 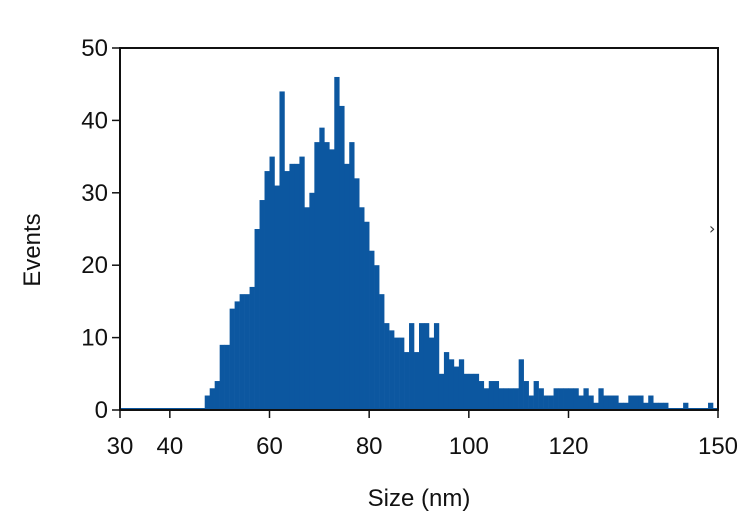 What do you see at coordinates (169, 446) in the screenshot?
I see `x-tick-label: 40` at bounding box center [169, 446].